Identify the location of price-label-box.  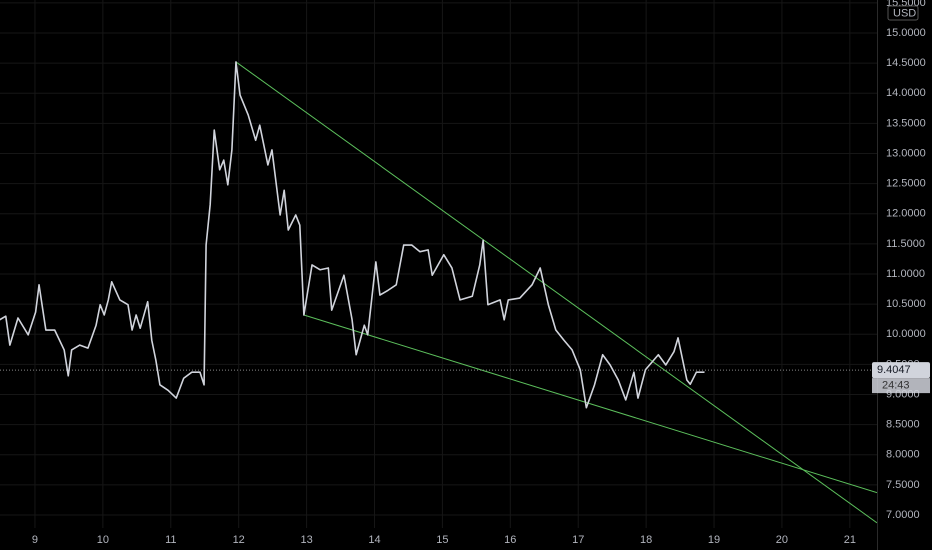
(901, 370).